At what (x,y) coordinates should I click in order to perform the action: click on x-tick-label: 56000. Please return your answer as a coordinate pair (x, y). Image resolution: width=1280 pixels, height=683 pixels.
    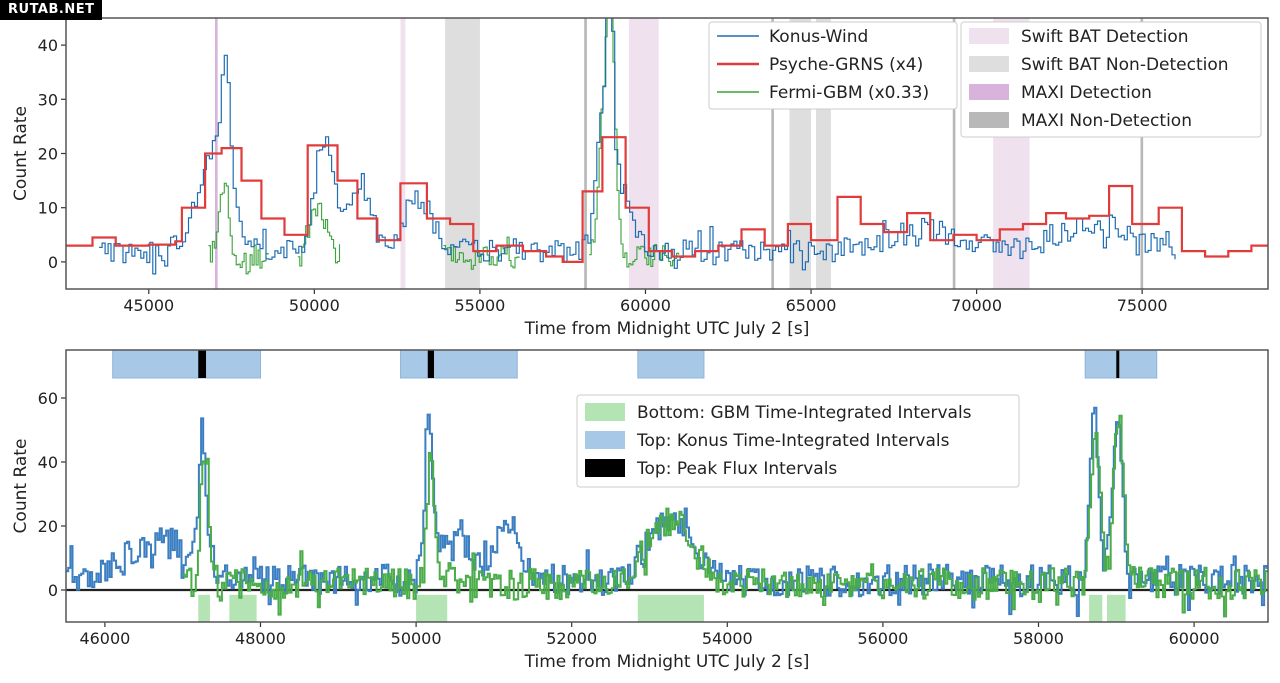
    Looking at the image, I should click on (882, 638).